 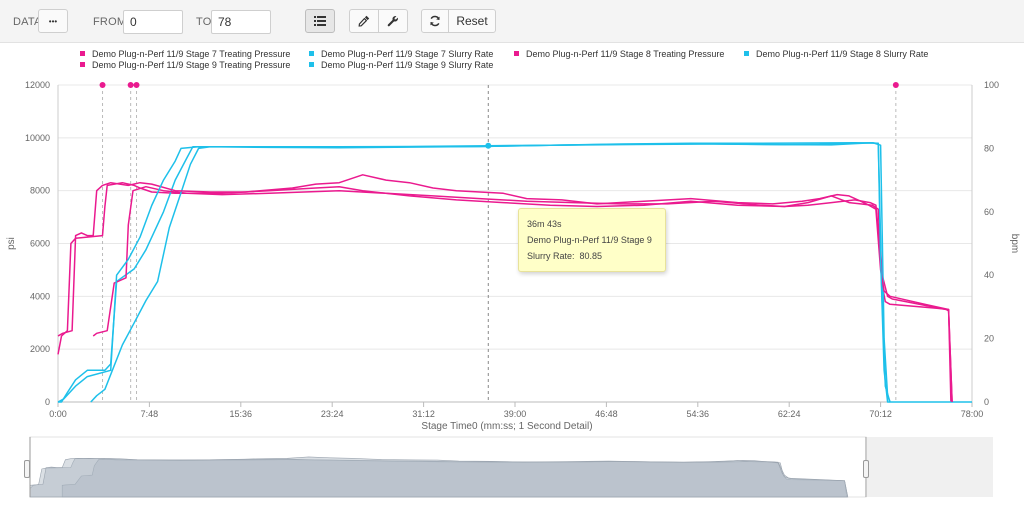 What do you see at coordinates (11, 243) in the screenshot?
I see `y-axis-title: psi` at bounding box center [11, 243].